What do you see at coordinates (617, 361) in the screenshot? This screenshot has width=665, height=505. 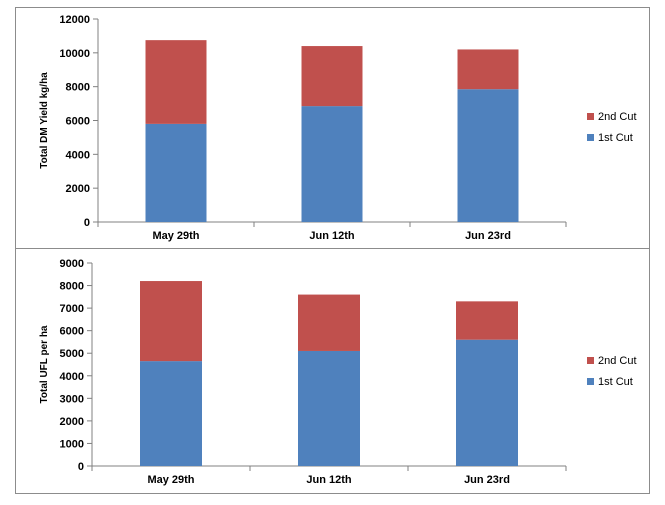 I see `chart2-legend-label-second-cut: 2nd Cut` at bounding box center [617, 361].